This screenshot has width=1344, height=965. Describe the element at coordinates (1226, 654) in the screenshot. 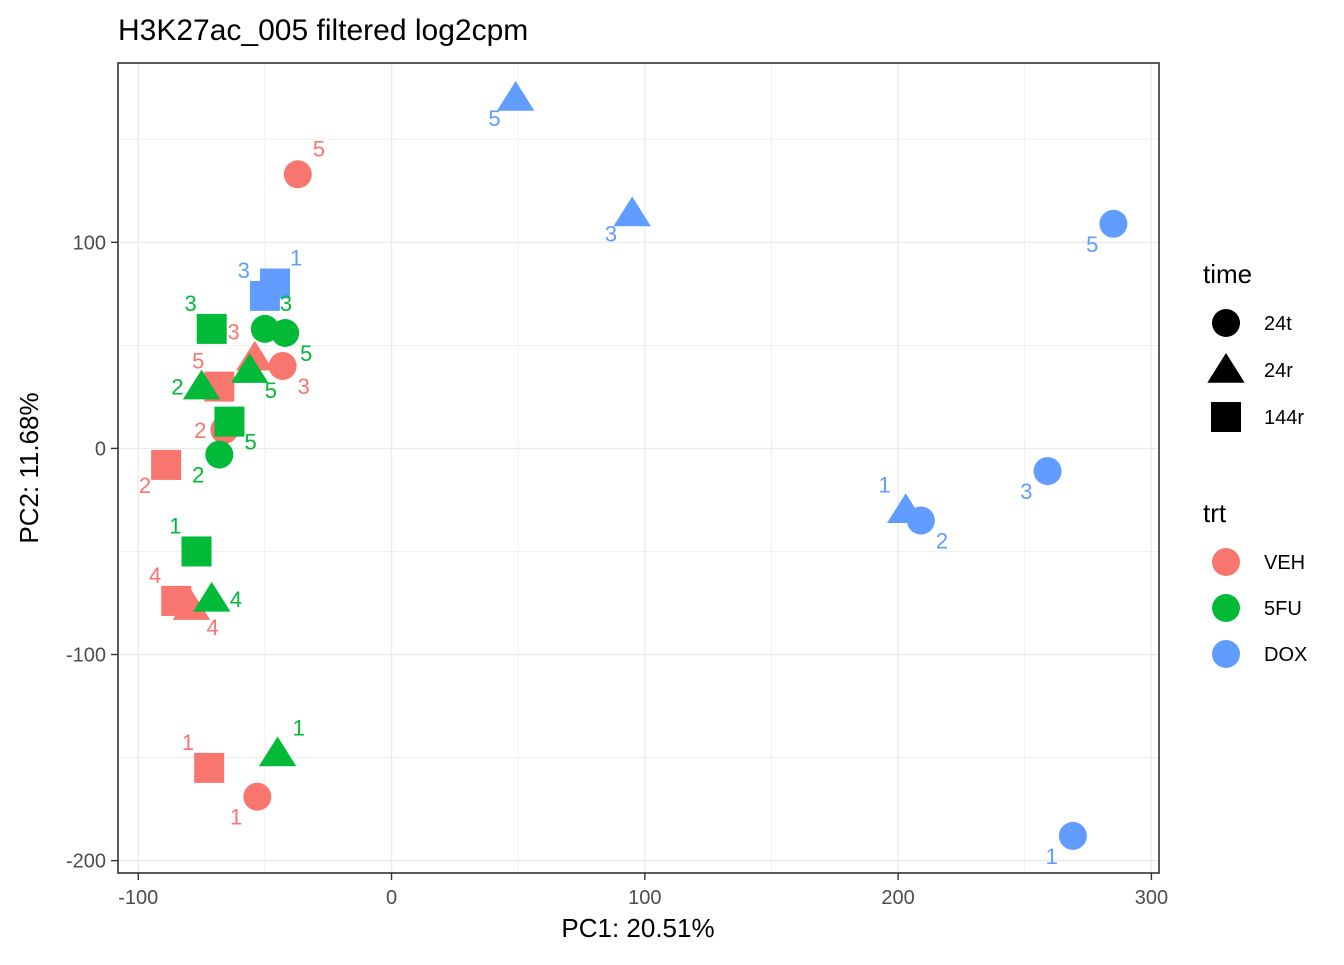

I see `legend-dox-swatch` at that location.